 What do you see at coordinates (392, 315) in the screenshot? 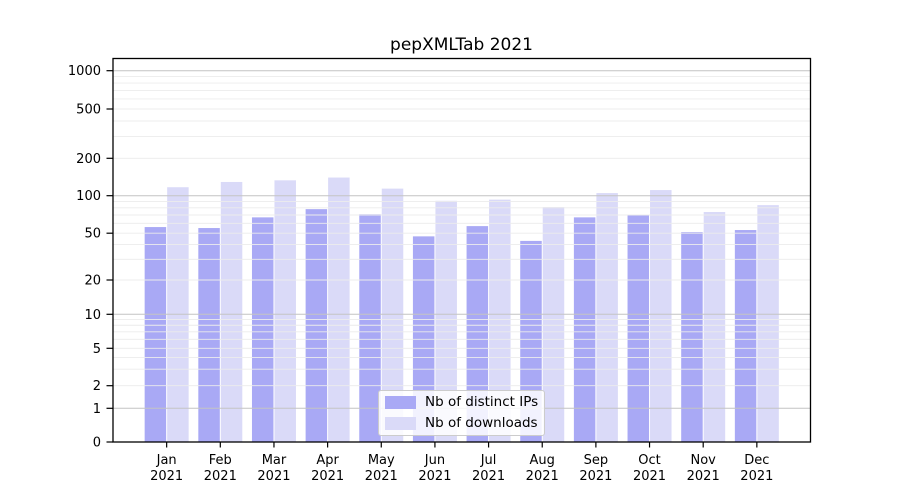
I see `bar-downloads-May-2021` at bounding box center [392, 315].